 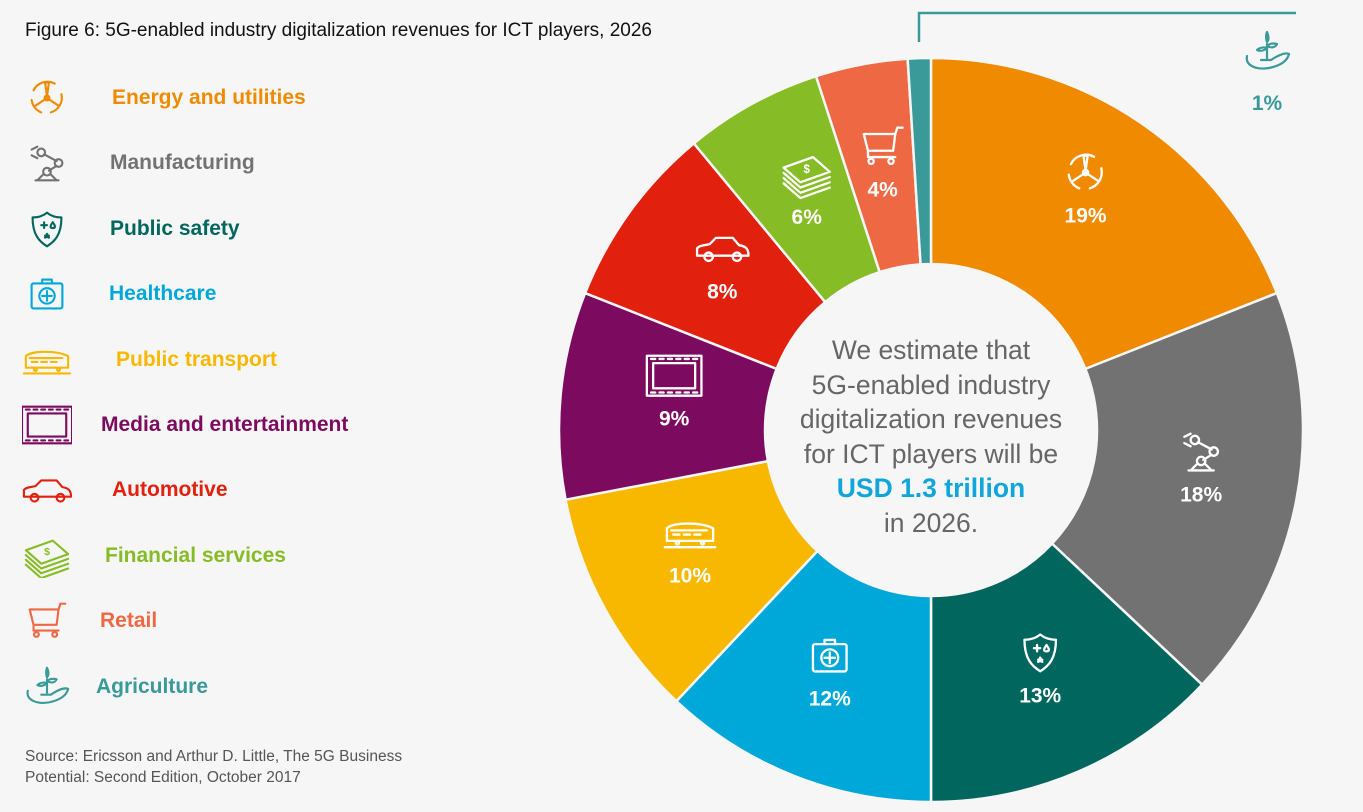 I want to click on legend-label: Healthcare, so click(x=163, y=294).